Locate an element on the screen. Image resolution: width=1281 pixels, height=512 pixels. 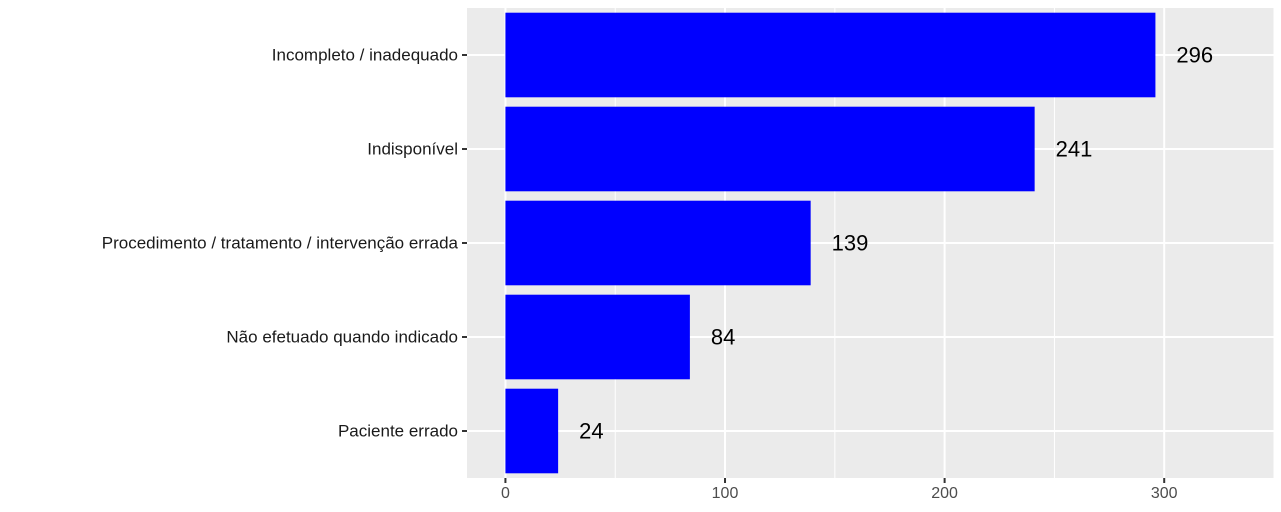
data-label: 139 is located at coordinates (850, 243).